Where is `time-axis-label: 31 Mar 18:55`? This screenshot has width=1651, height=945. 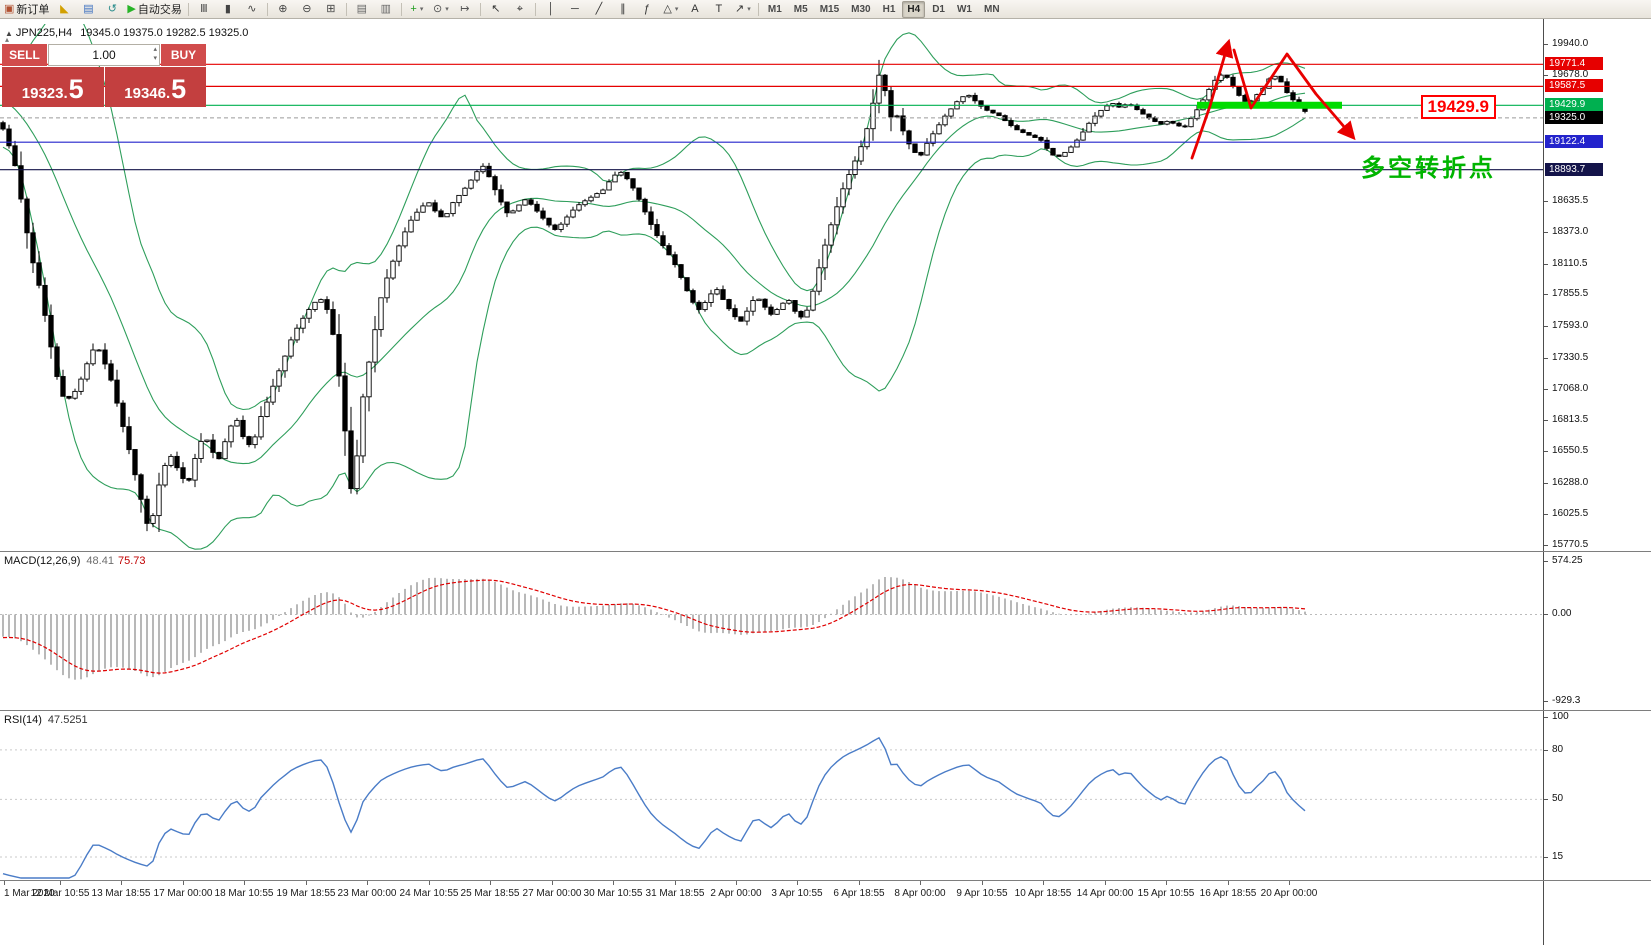
time-axis-label: 31 Mar 18:55 is located at coordinates (675, 893).